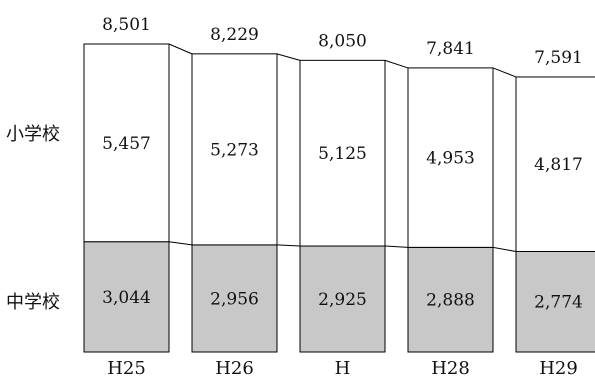  I want to click on value-label-middle-H: 2,925, so click(342, 300).